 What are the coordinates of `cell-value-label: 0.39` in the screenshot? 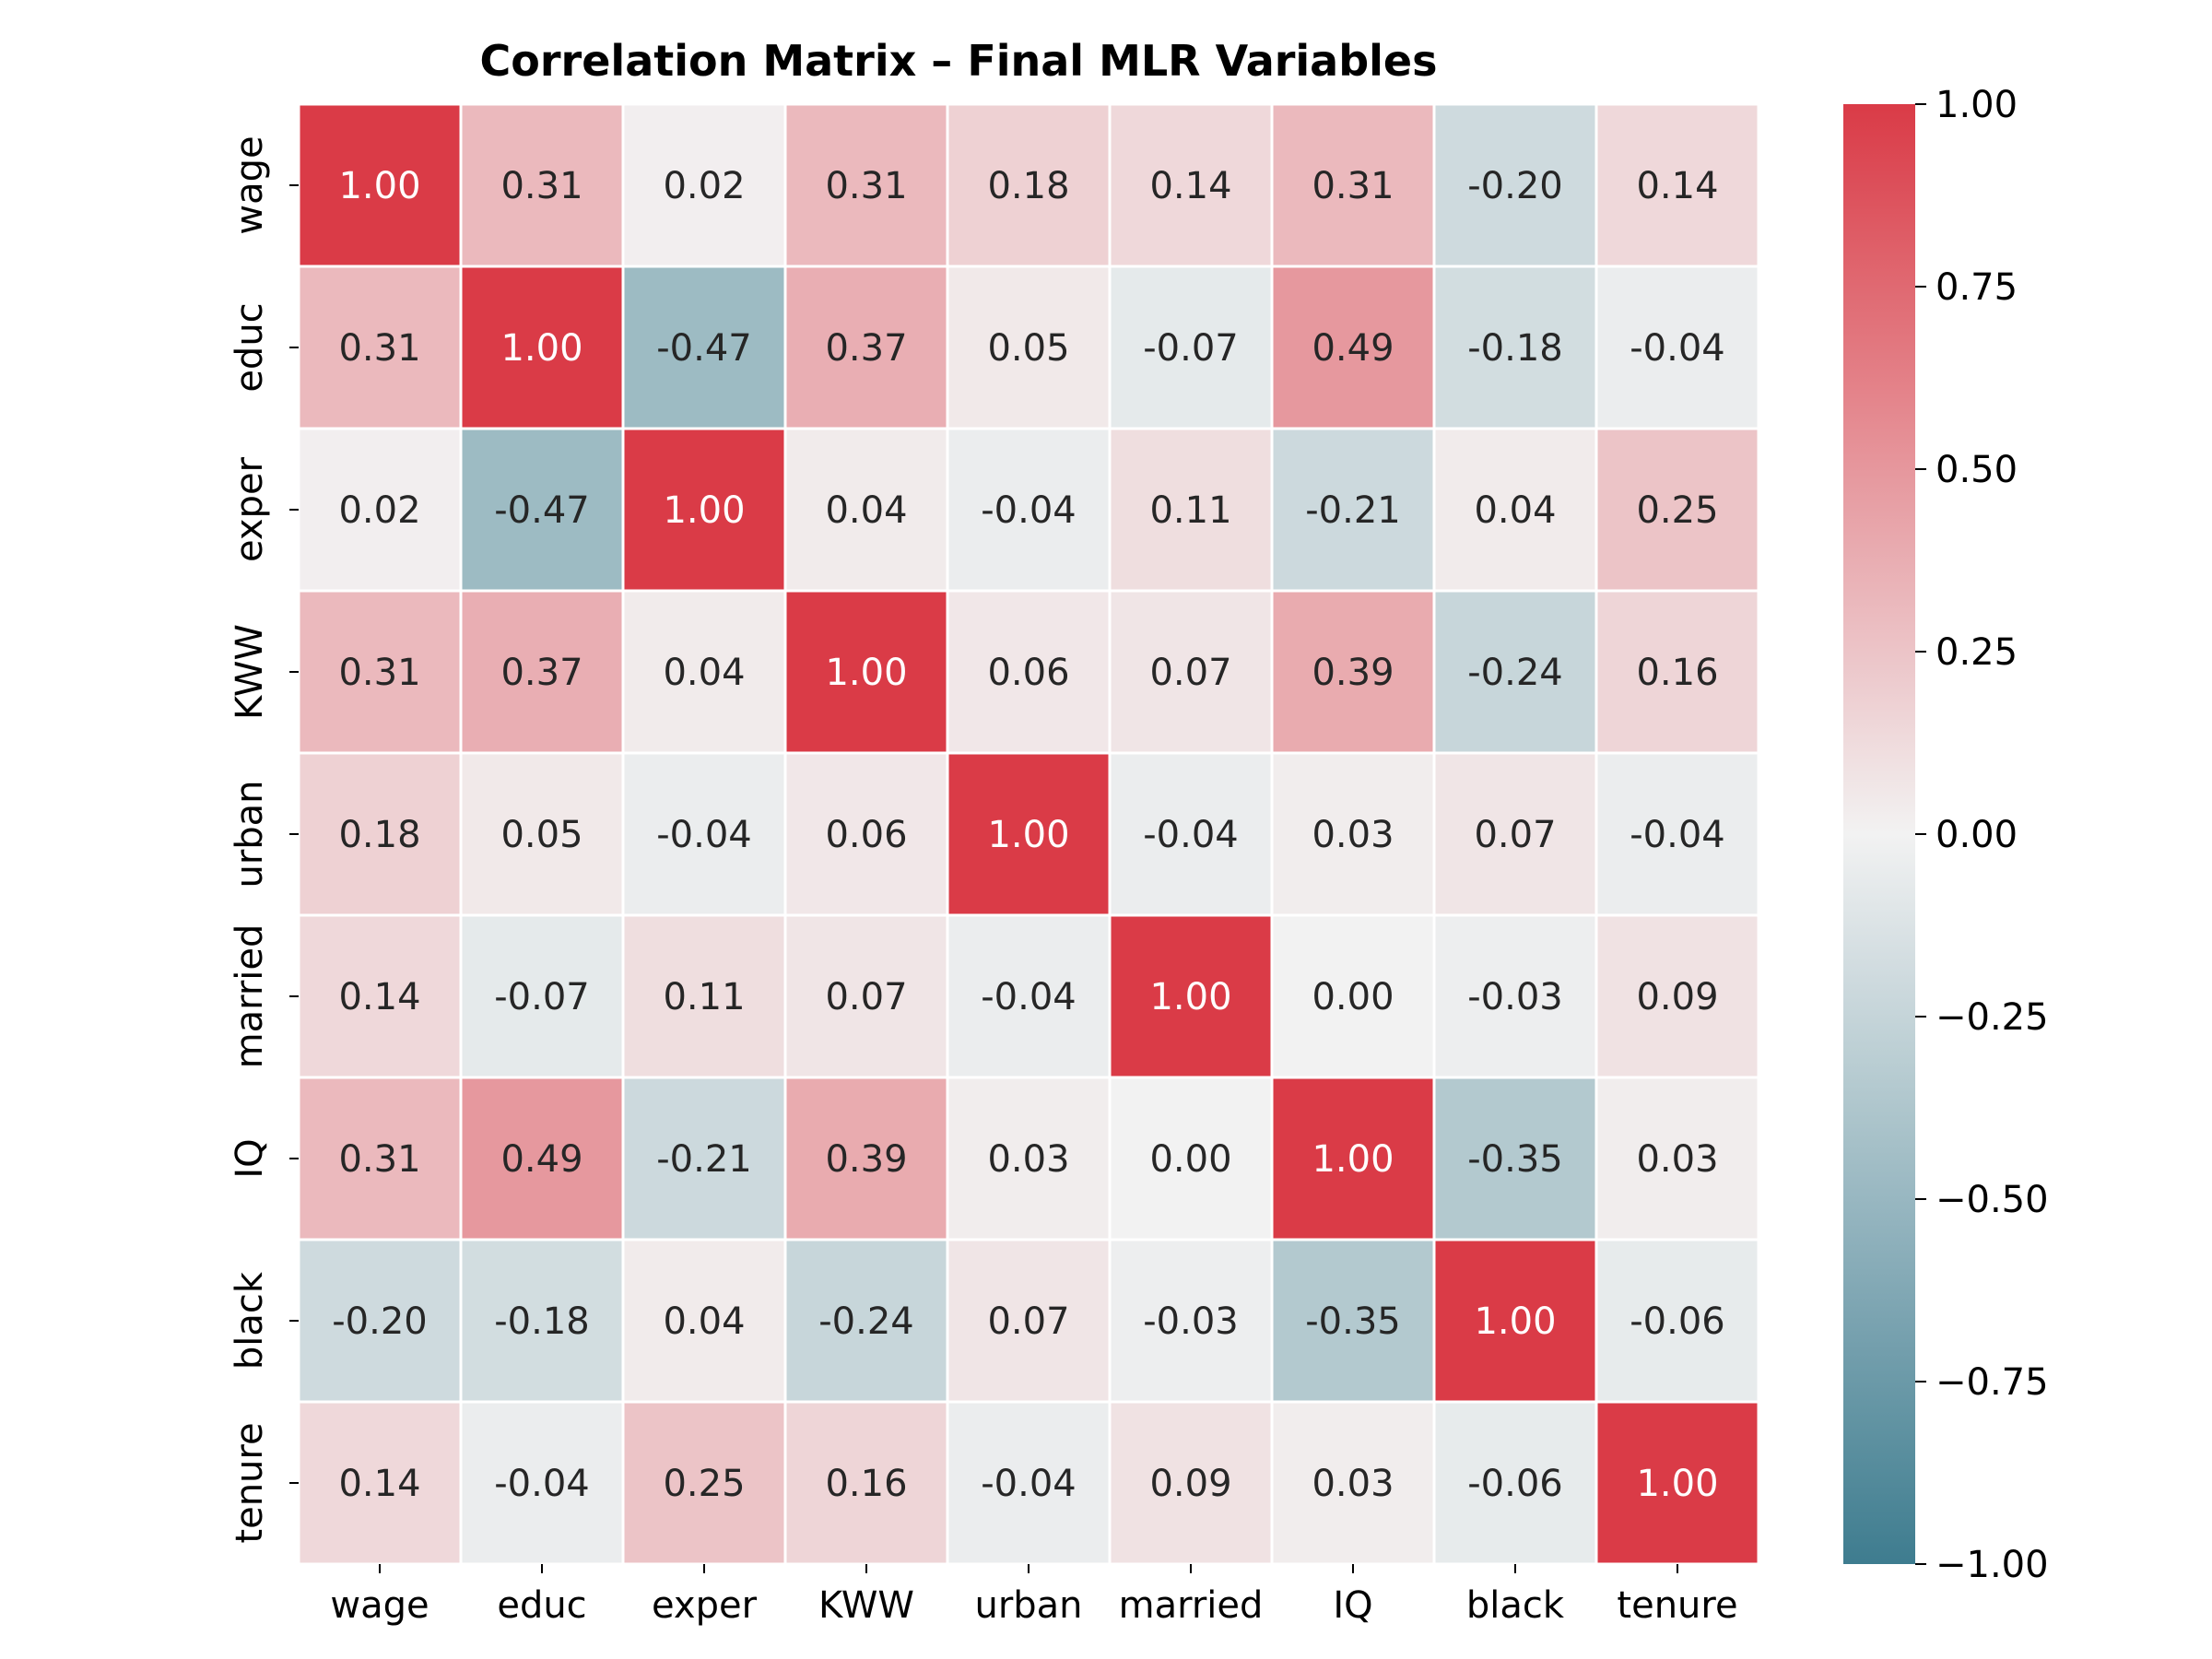 It's located at (1353, 673).